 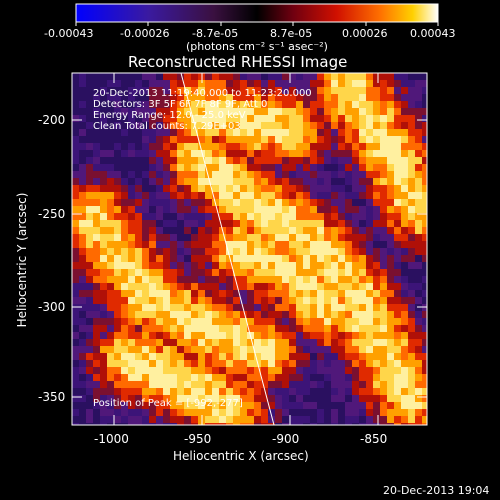 I want to click on x-tick-label: -1000, so click(x=111, y=439).